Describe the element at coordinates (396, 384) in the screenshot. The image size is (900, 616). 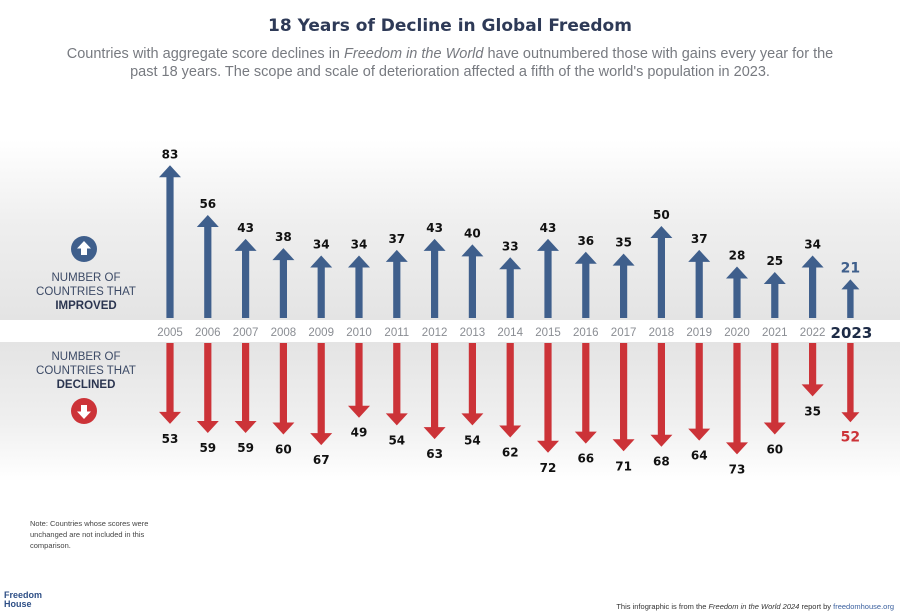
I see `declined-arrow-2011` at that location.